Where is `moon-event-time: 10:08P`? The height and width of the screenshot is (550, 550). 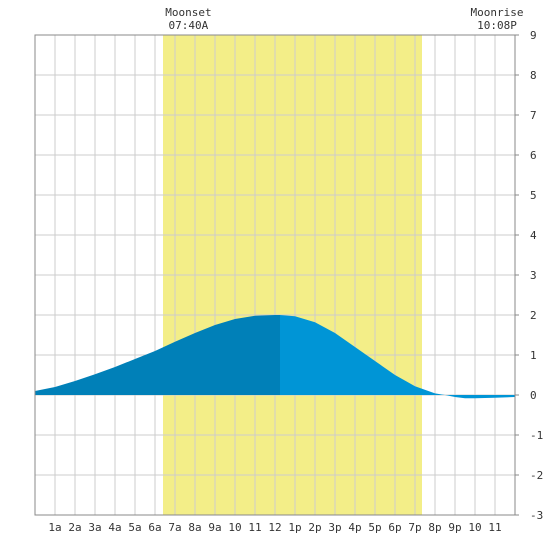 moon-event-time: 10:08P is located at coordinates (497, 25).